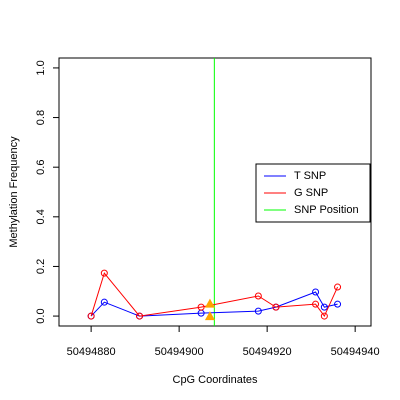 This screenshot has height=400, width=400. What do you see at coordinates (41, 315) in the screenshot?
I see `y-tick-label: 0.0` at bounding box center [41, 315].